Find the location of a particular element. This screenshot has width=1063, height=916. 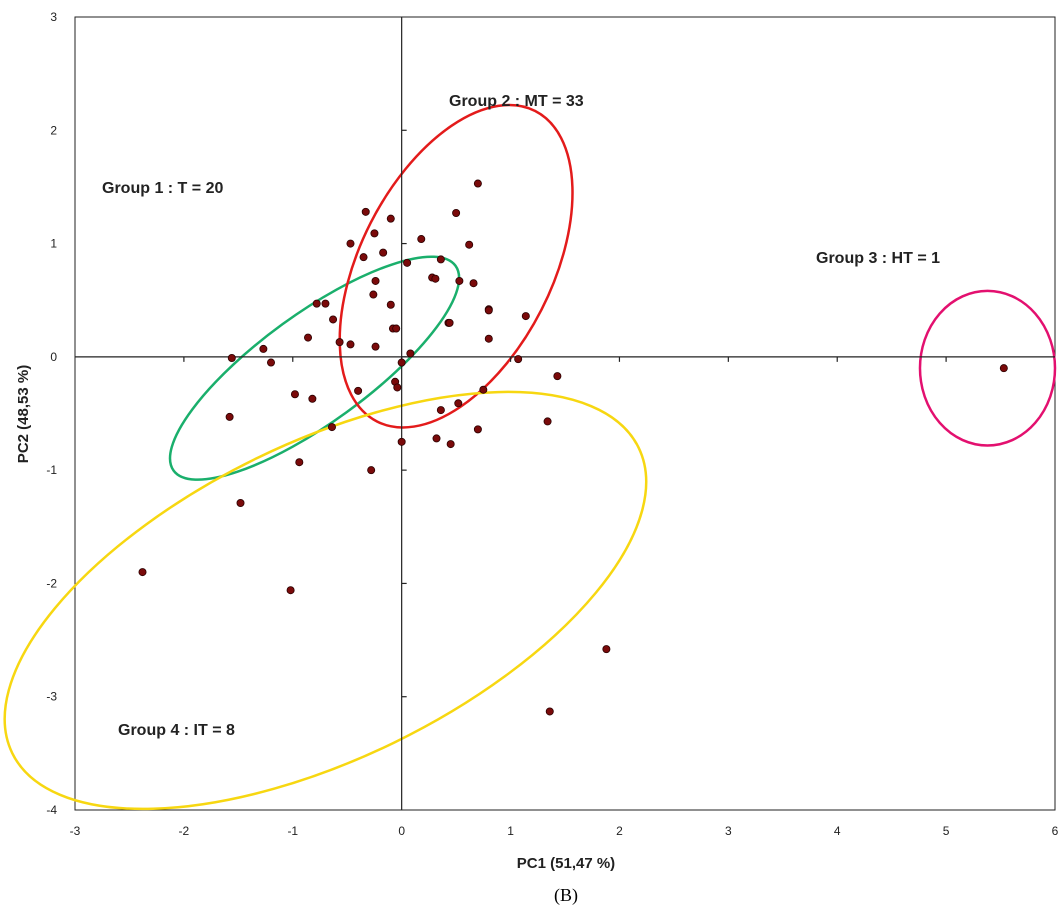

x-tick-label: -1 is located at coordinates (292, 831).